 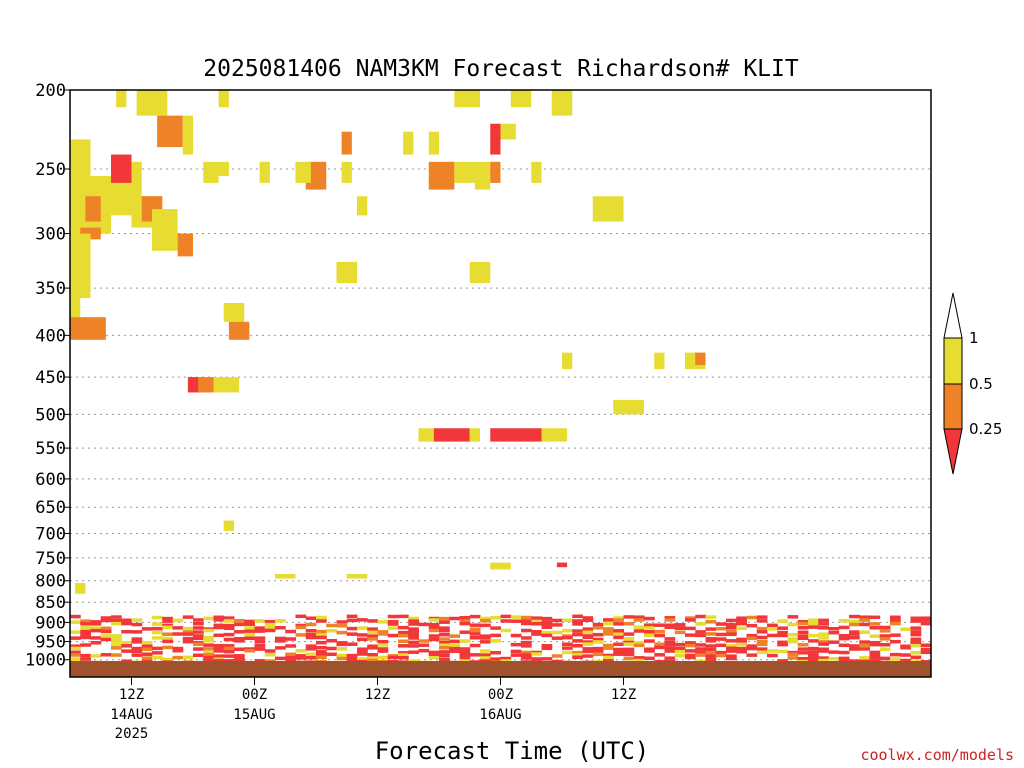 What do you see at coordinates (254, 715) in the screenshot?
I see `x-tick-date: 15AUG` at bounding box center [254, 715].